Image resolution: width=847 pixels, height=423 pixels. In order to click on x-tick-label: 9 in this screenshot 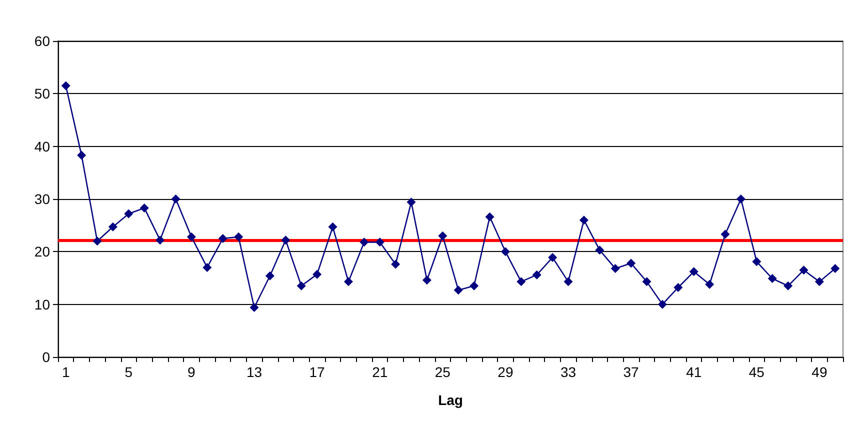, I will do `click(192, 372)`.